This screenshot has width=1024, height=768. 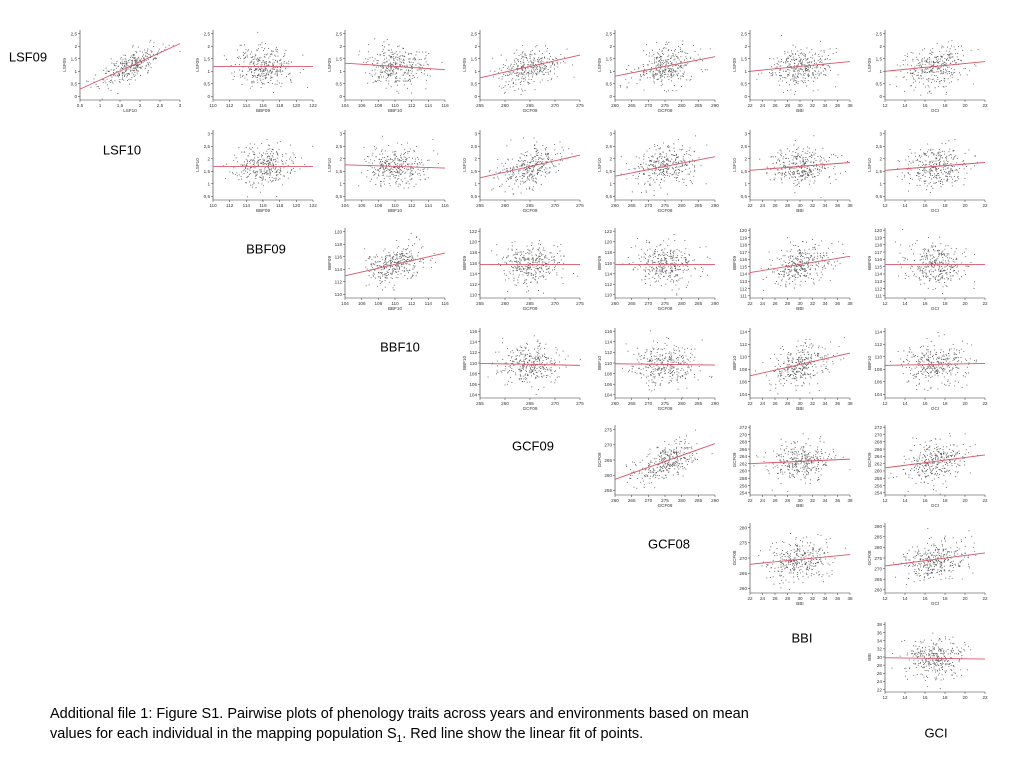 I want to click on y-tick-label: 0, so click(x=75, y=96).